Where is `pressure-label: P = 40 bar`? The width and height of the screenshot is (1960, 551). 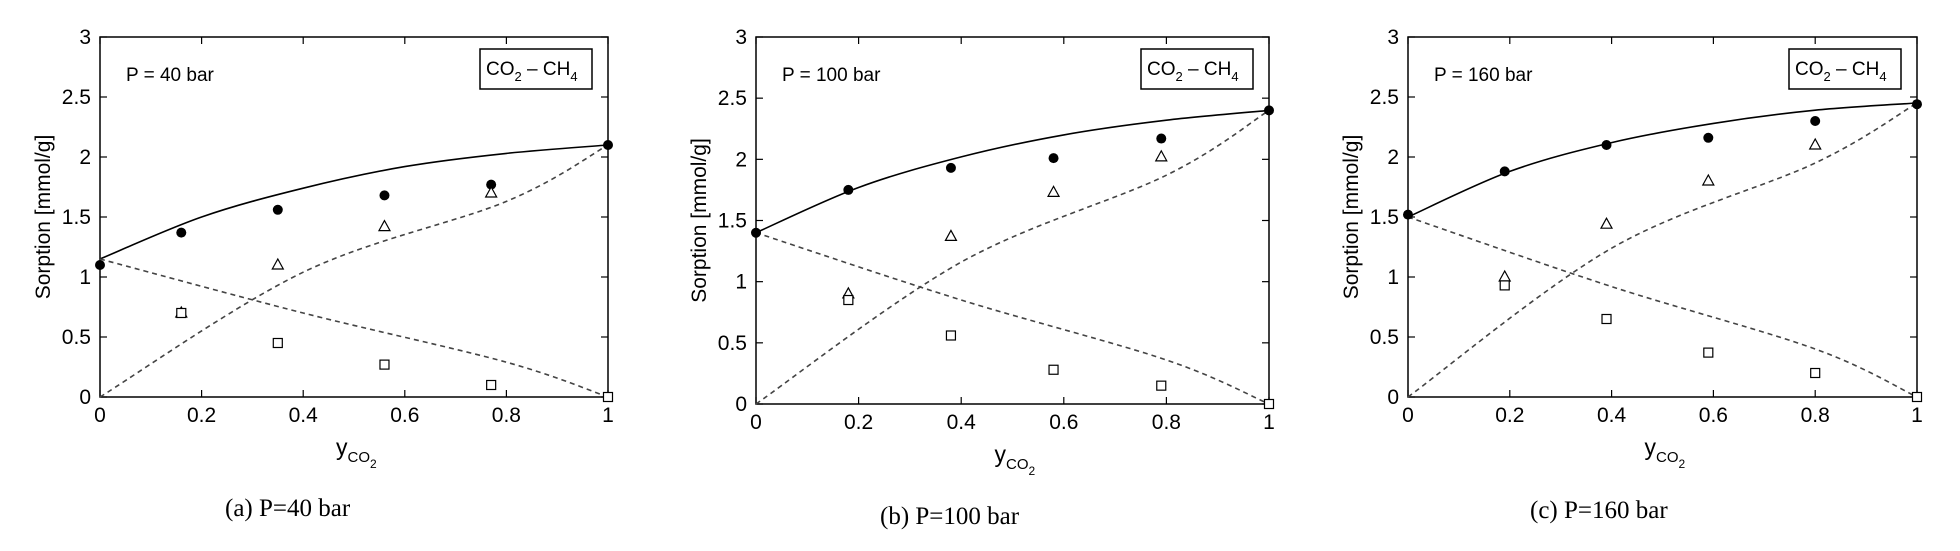 pressure-label: P = 40 bar is located at coordinates (170, 75).